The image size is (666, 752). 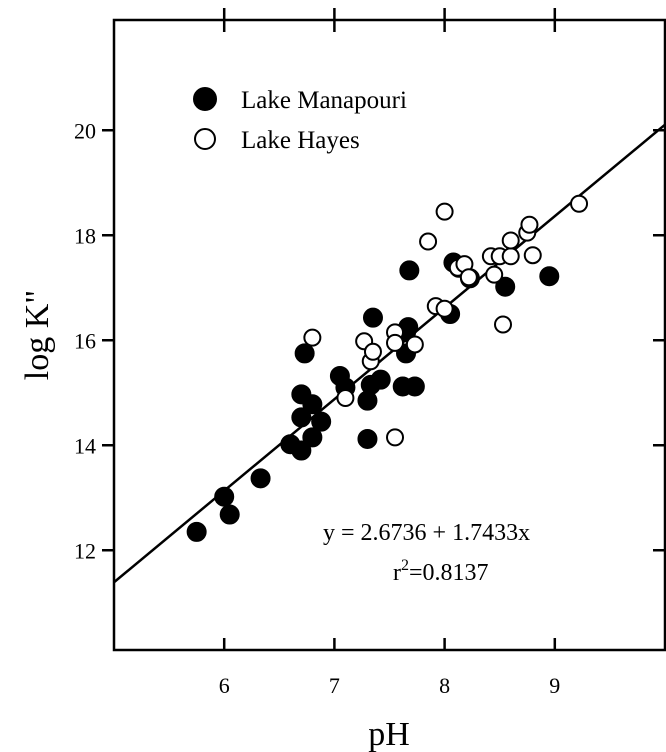 I want to click on x-tick-label: 8, so click(x=444, y=685).